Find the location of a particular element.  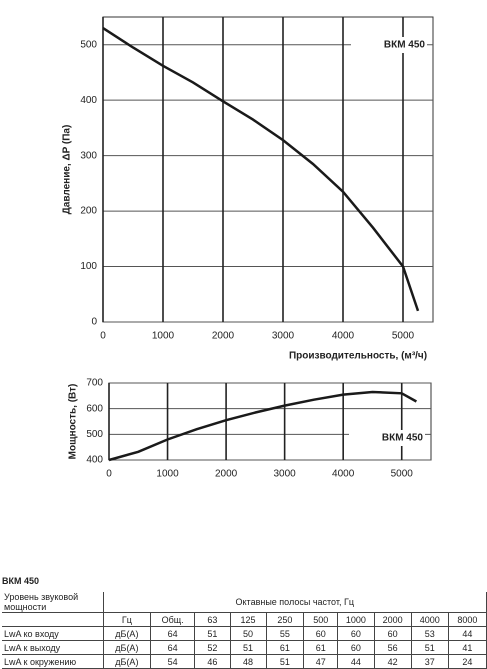

table-row: LwA ко входу дБ(А) 64 51 50 55 60 60 60 53 44 is located at coordinates (244, 633).